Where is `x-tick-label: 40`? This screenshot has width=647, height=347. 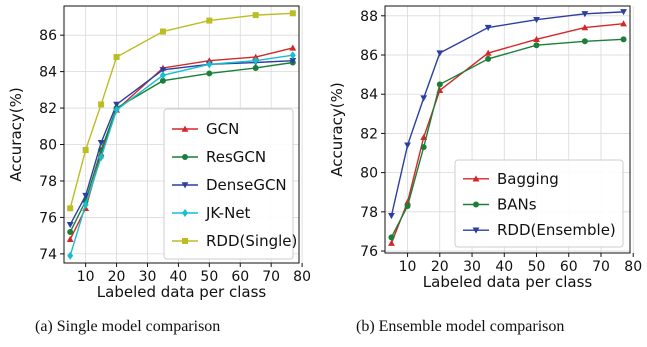 x-tick-label: 40 is located at coordinates (178, 277).